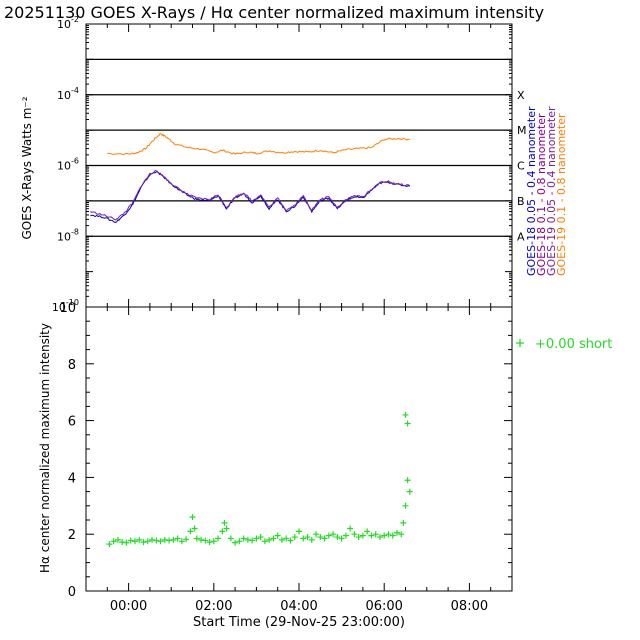  Describe the element at coordinates (72, 478) in the screenshot. I see `y-tick-label: 4` at that location.